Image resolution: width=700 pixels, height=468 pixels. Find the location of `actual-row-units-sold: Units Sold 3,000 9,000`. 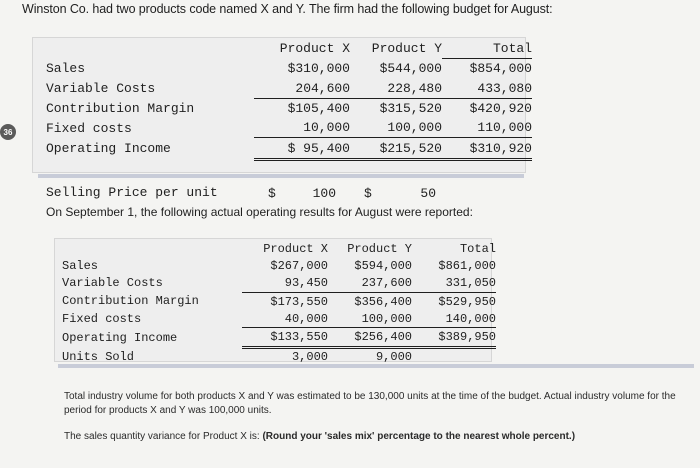

actual-row-units-sold: Units Sold 3,000 9,000 is located at coordinates (279, 356).